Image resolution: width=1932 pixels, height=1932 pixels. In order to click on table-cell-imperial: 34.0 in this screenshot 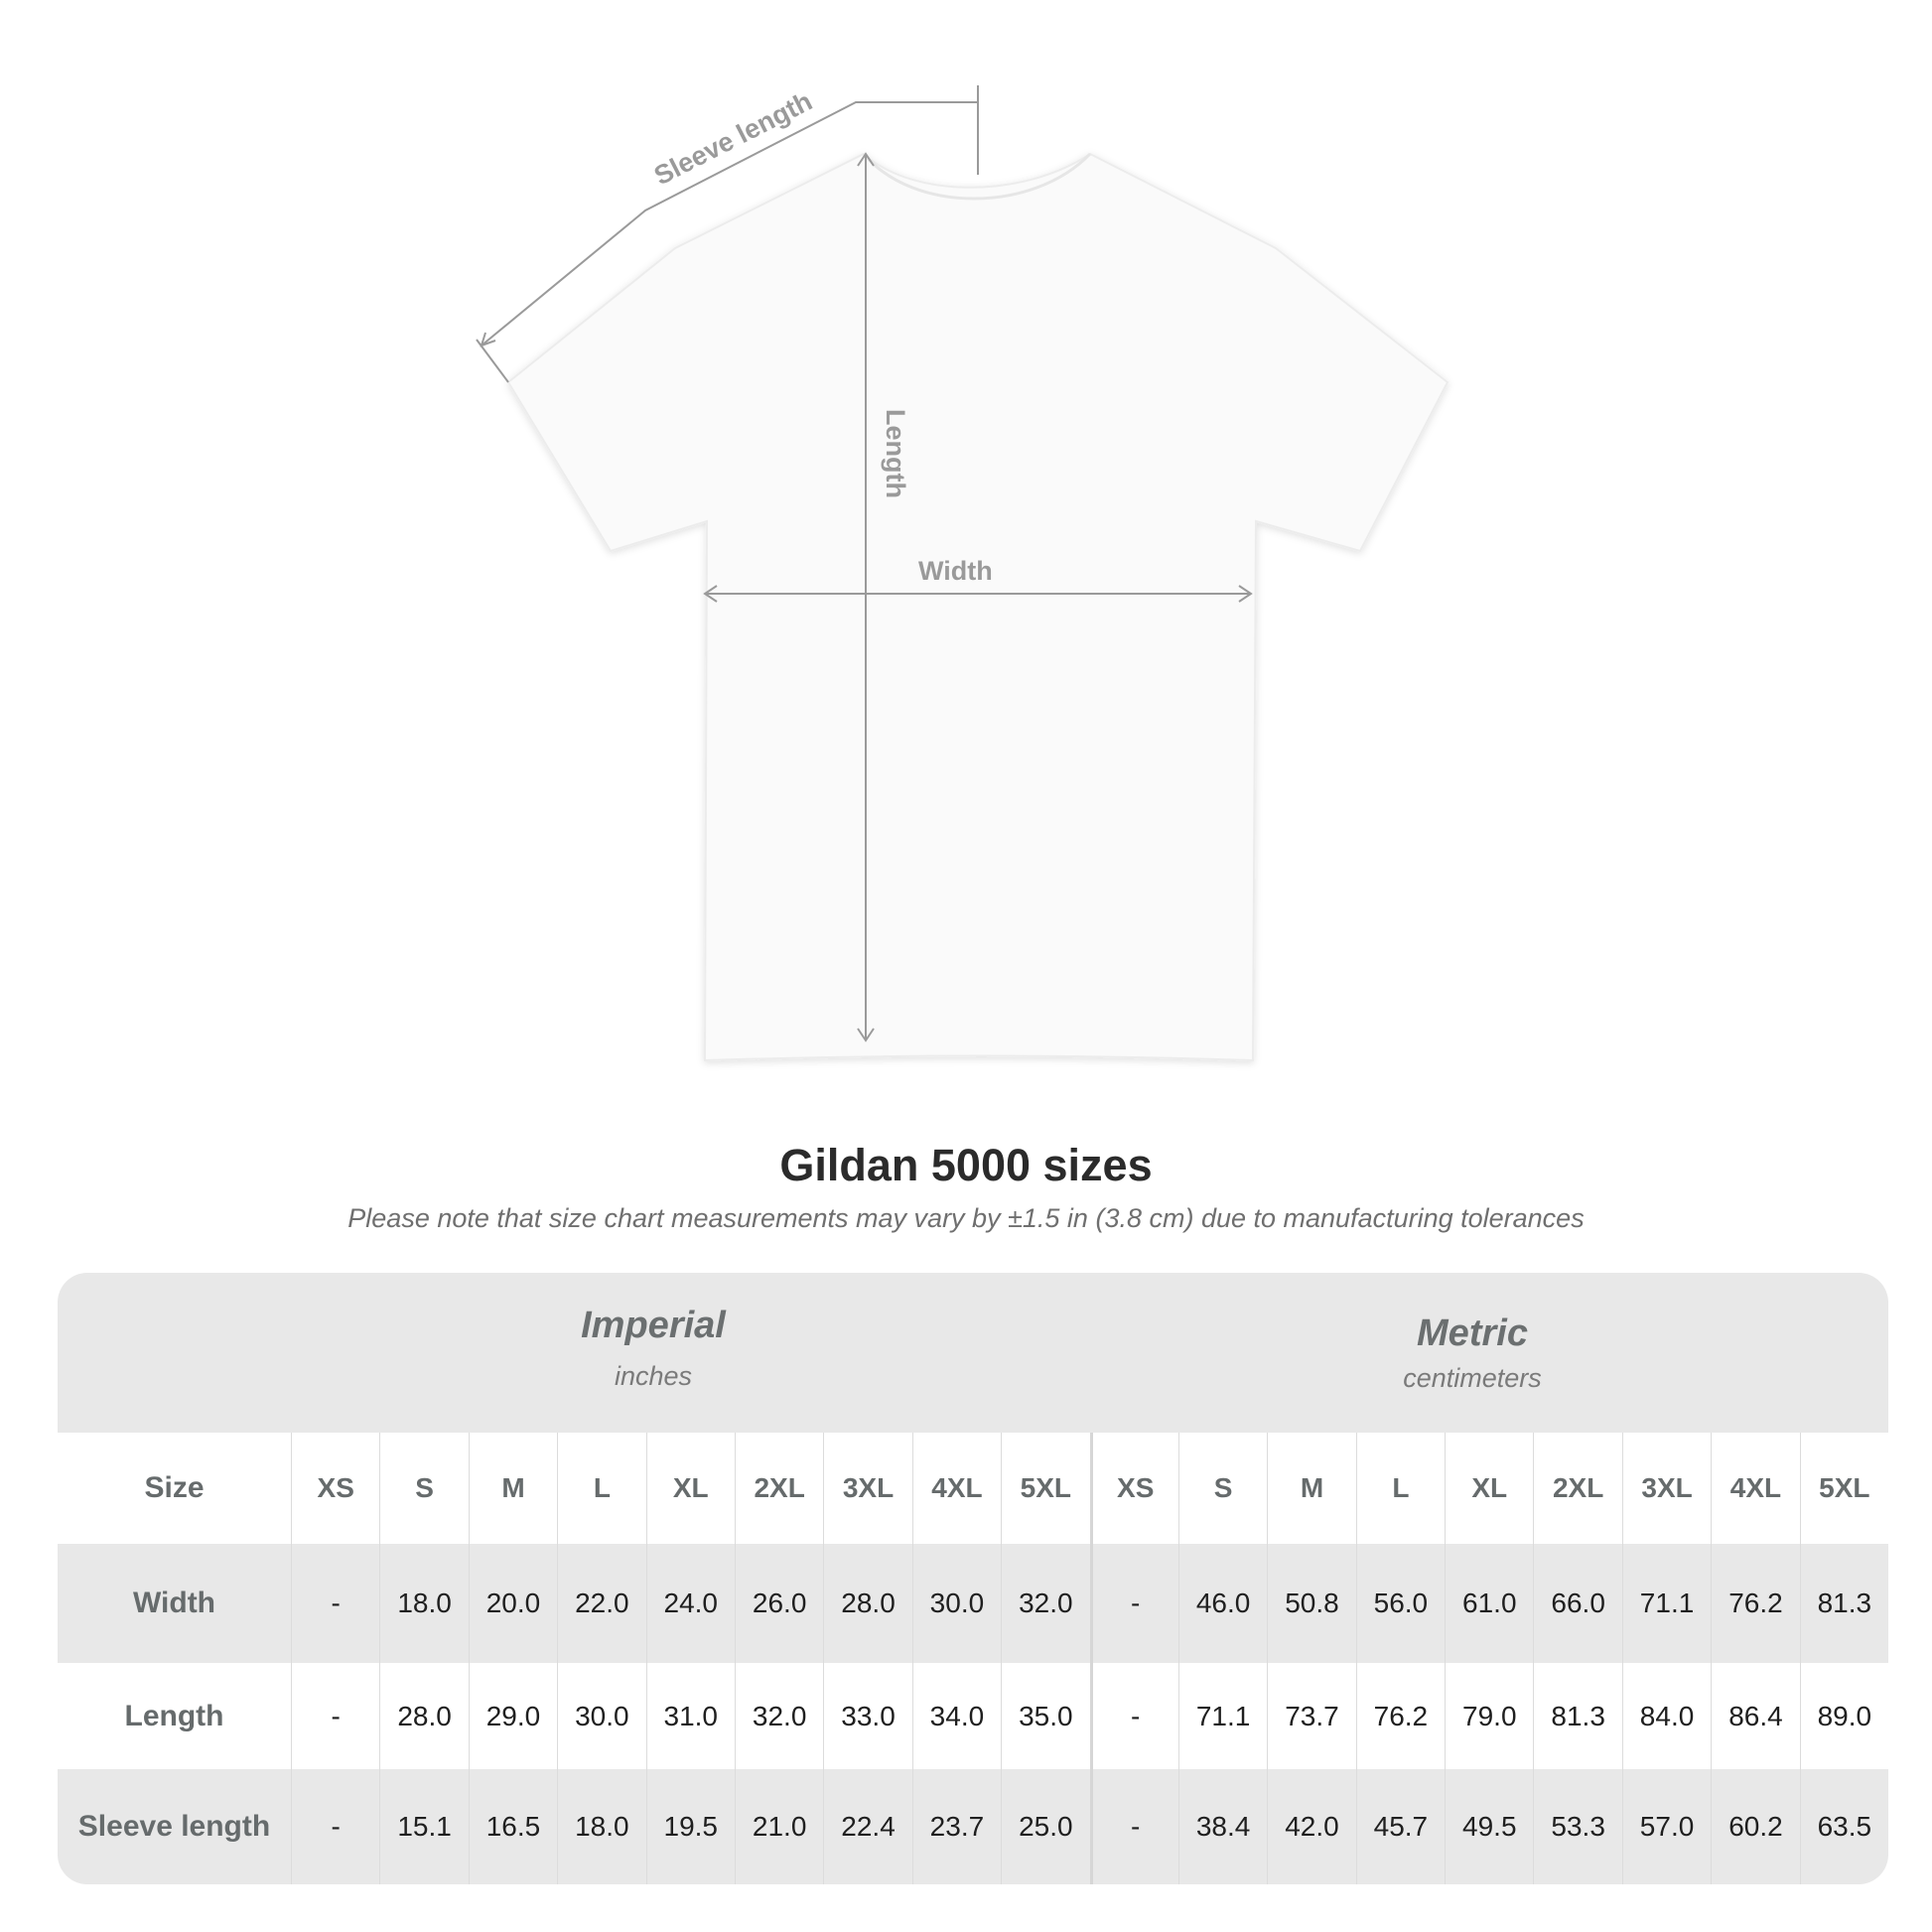, I will do `click(956, 1716)`.